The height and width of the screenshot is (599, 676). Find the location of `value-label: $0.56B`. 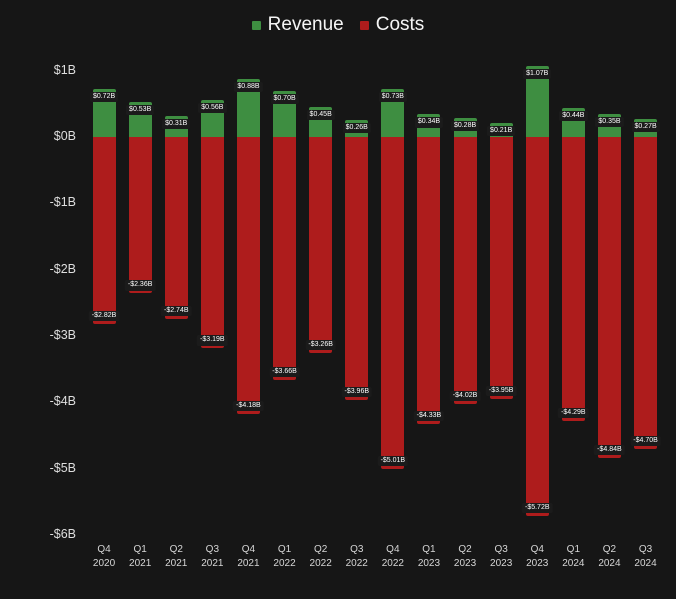

value-label: $0.56B is located at coordinates (212, 107).